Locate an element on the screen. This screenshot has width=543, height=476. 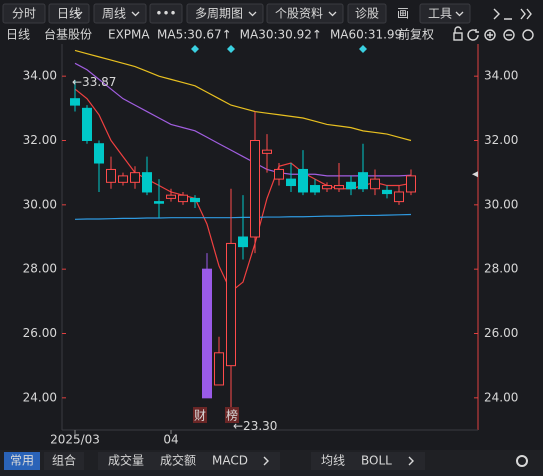
stock-name: 台基股份 is located at coordinates (68, 34).